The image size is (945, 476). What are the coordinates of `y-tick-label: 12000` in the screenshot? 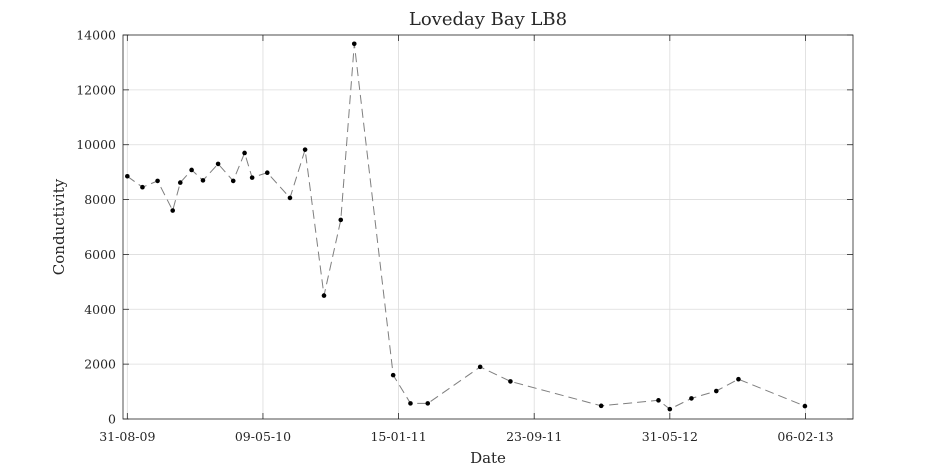 It's located at (96, 89).